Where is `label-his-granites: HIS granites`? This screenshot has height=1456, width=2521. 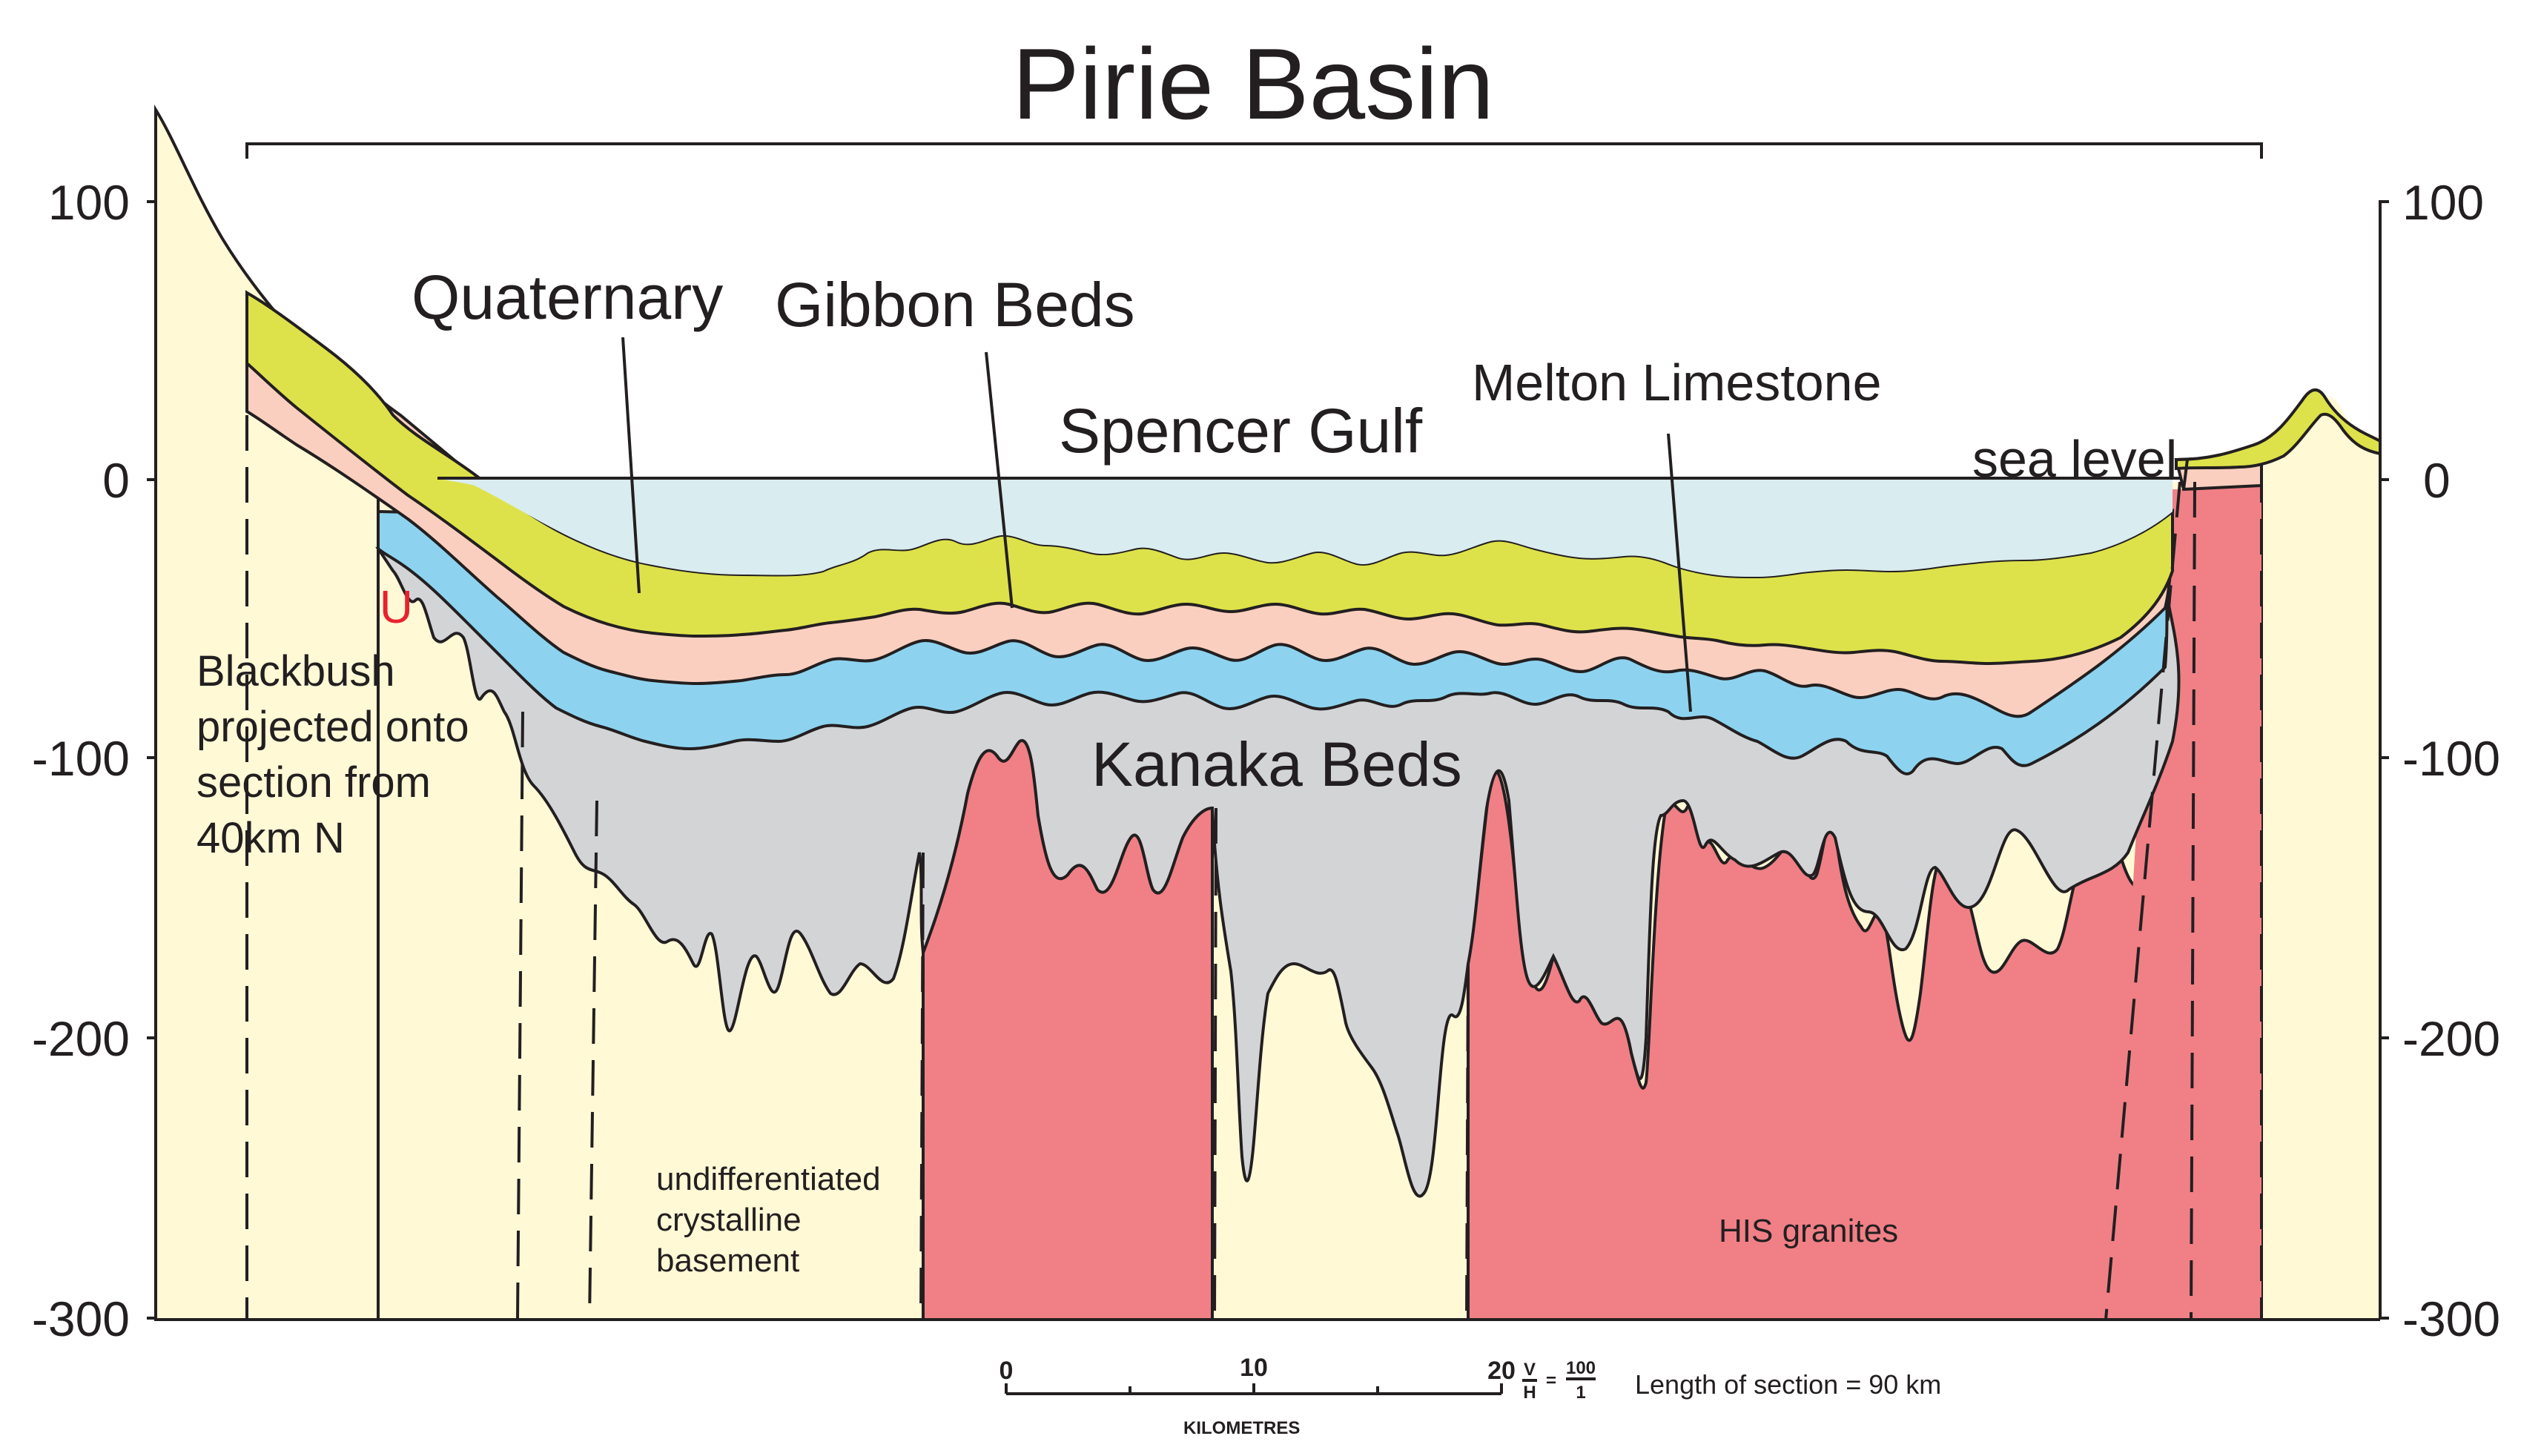
label-his-granites: HIS granites is located at coordinates (1808, 1231).